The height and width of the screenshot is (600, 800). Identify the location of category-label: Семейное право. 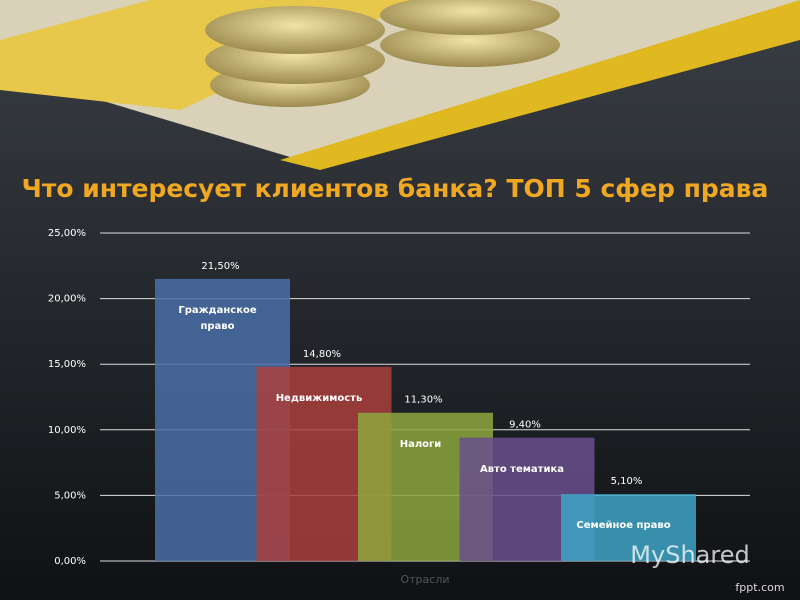
(623, 526).